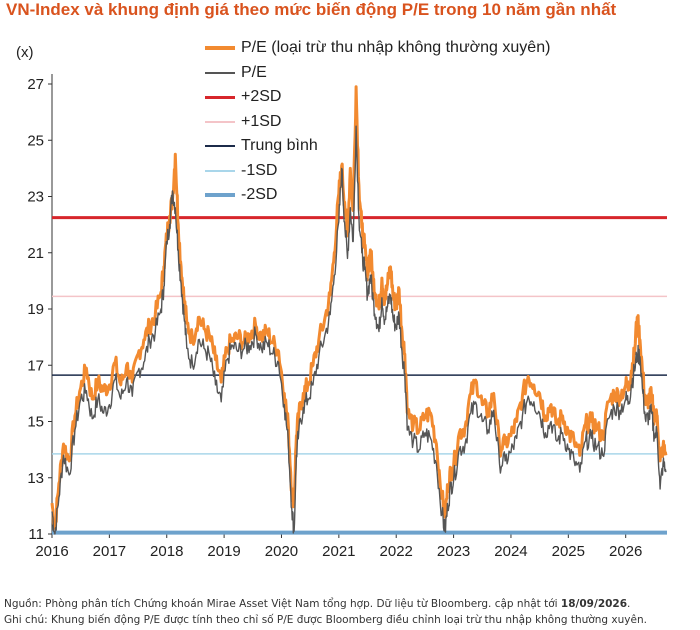 Image resolution: width=700 pixels, height=630 pixels. Describe the element at coordinates (35, 253) in the screenshot. I see `y-tick-label: 21` at that location.